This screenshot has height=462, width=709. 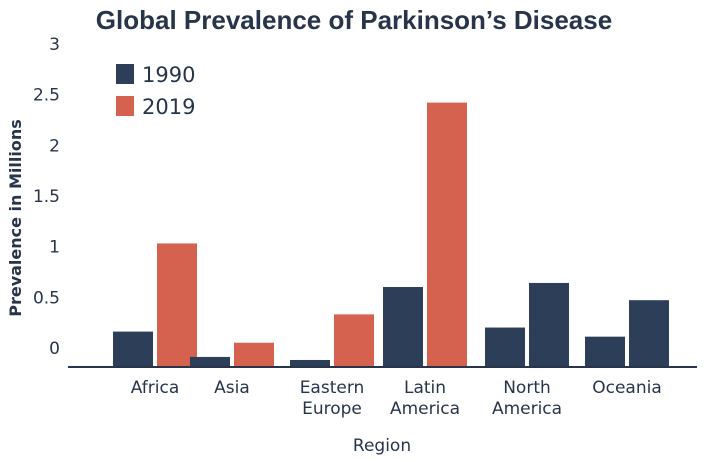 I want to click on y-axis-label: Prevalence in Millions, so click(x=15, y=218).